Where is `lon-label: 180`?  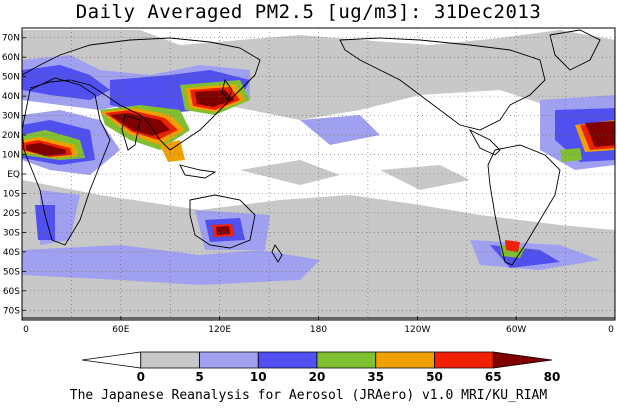
lon-label: 180 is located at coordinates (318, 330).